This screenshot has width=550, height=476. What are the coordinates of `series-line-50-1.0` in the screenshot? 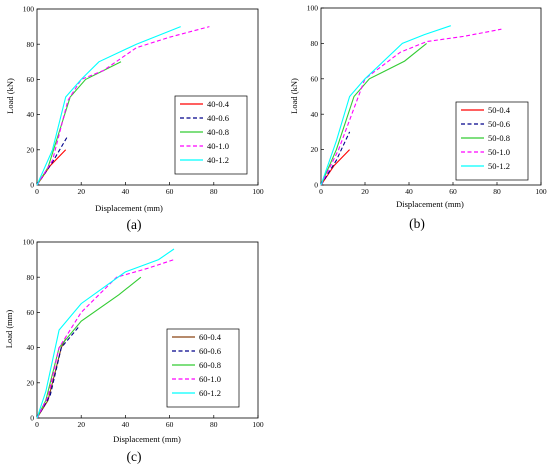 It's located at (411, 107).